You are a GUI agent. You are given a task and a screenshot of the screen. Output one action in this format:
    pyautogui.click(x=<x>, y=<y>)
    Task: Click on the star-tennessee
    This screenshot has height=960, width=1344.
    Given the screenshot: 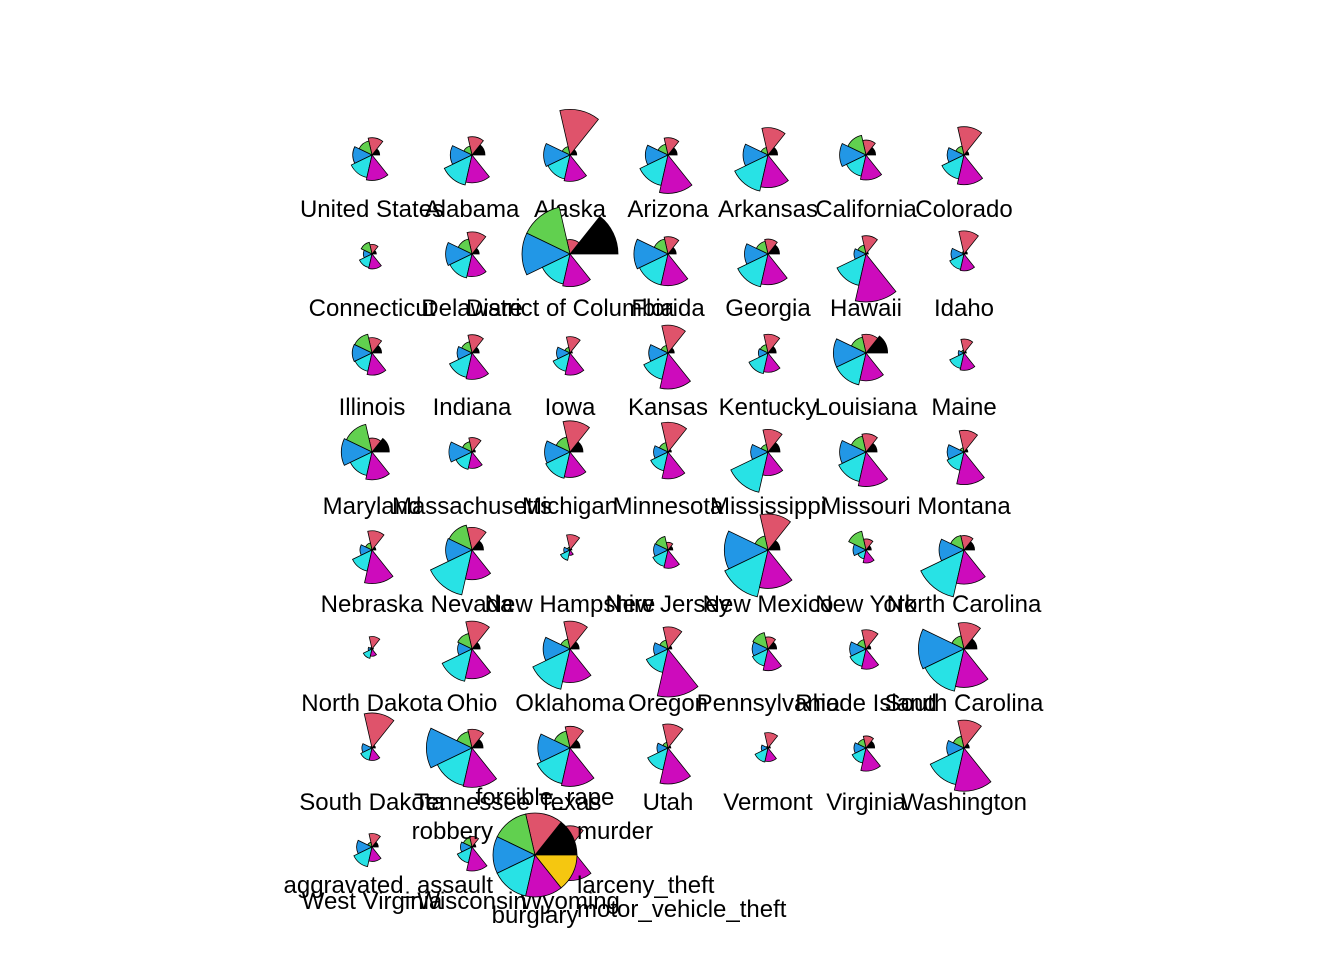 What is the action you would take?
    pyautogui.click(x=462, y=757)
    